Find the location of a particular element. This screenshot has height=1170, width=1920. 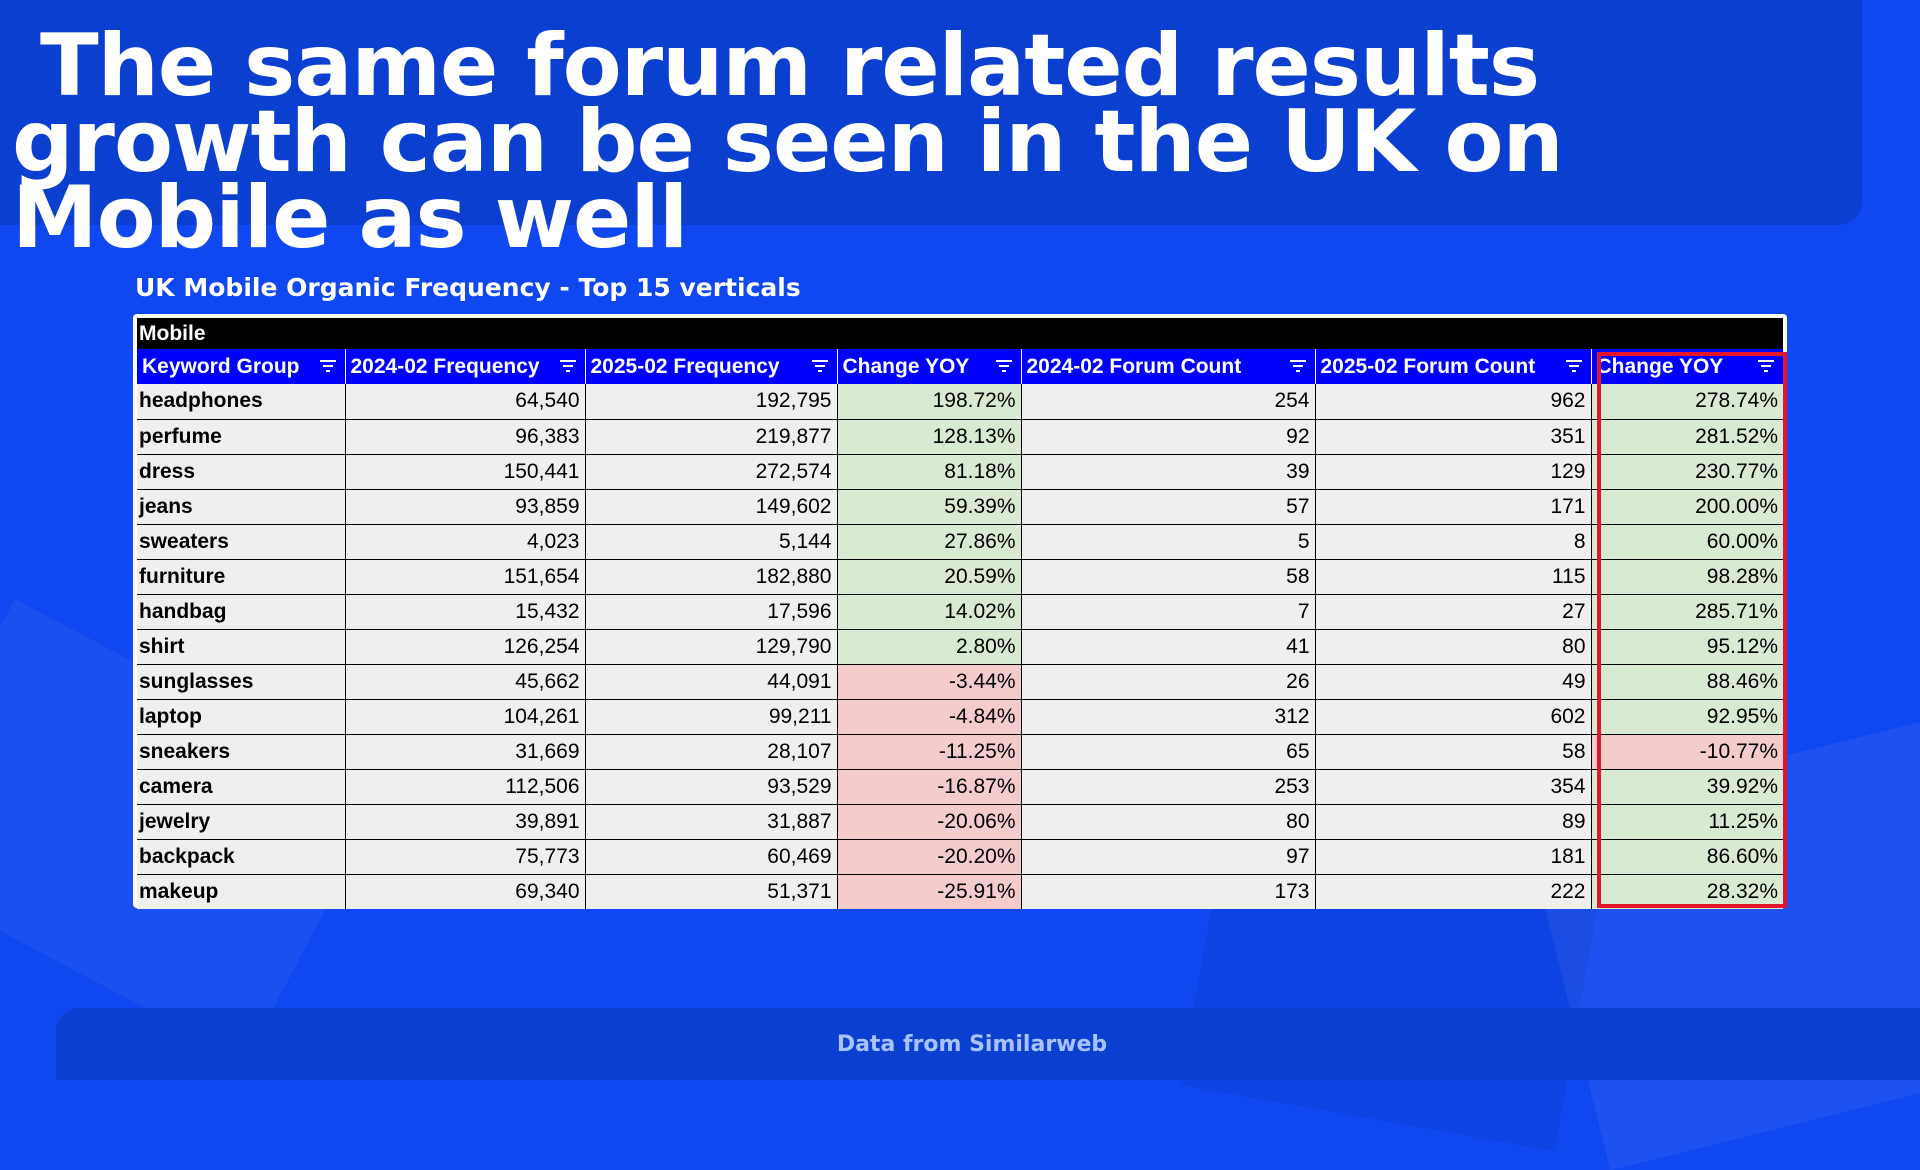

freq-2025-cell: 129,790 is located at coordinates (711, 647).